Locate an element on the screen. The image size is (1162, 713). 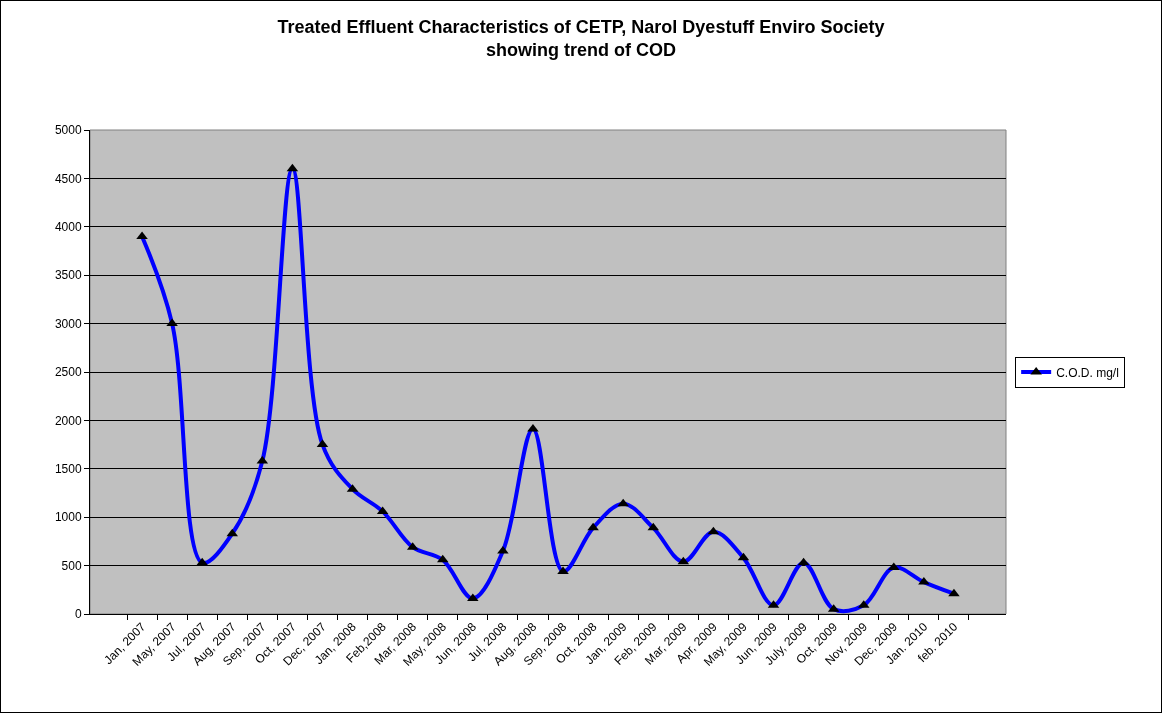
legend-label: C.O.D. mg/l is located at coordinates (1087, 372).